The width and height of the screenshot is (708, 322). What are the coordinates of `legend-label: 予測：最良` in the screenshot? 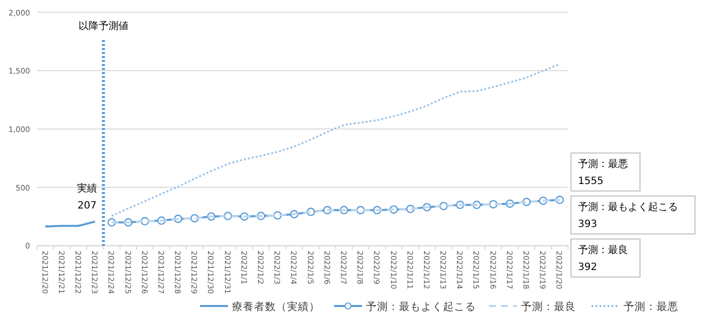 It's located at (548, 306).